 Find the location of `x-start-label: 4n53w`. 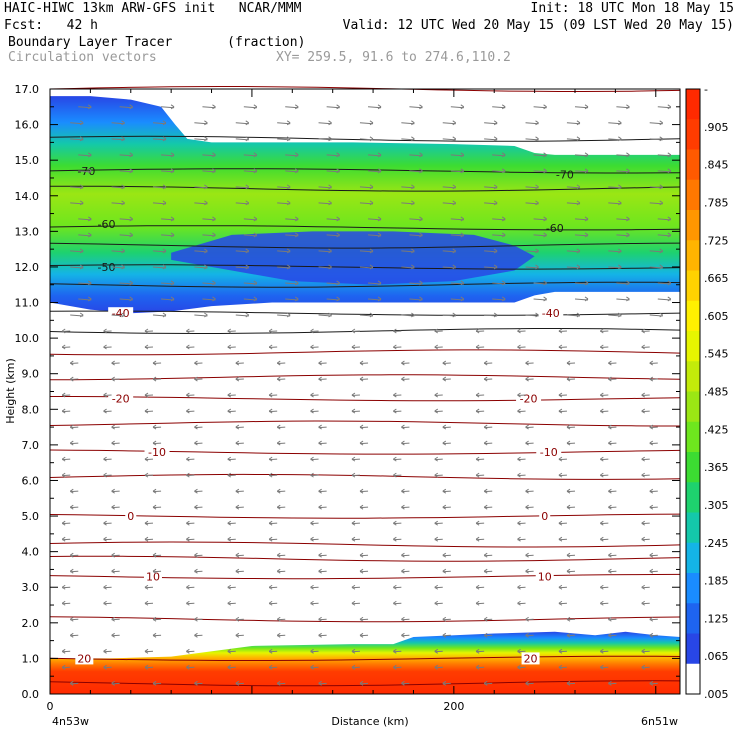

x-start-label: 4n53w is located at coordinates (70, 721).